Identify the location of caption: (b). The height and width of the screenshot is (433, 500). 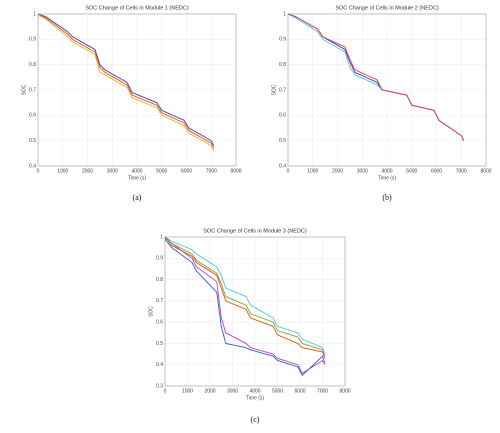
(387, 197).